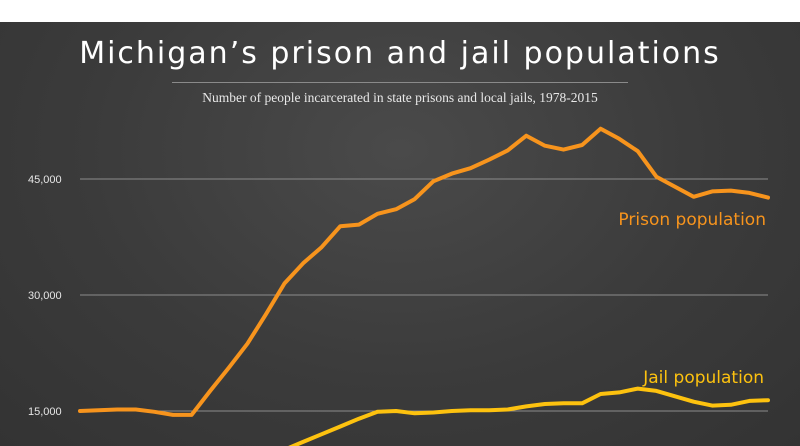 This screenshot has height=446, width=800. What do you see at coordinates (45, 180) in the screenshot?
I see `y-tick-label: 45,000` at bounding box center [45, 180].